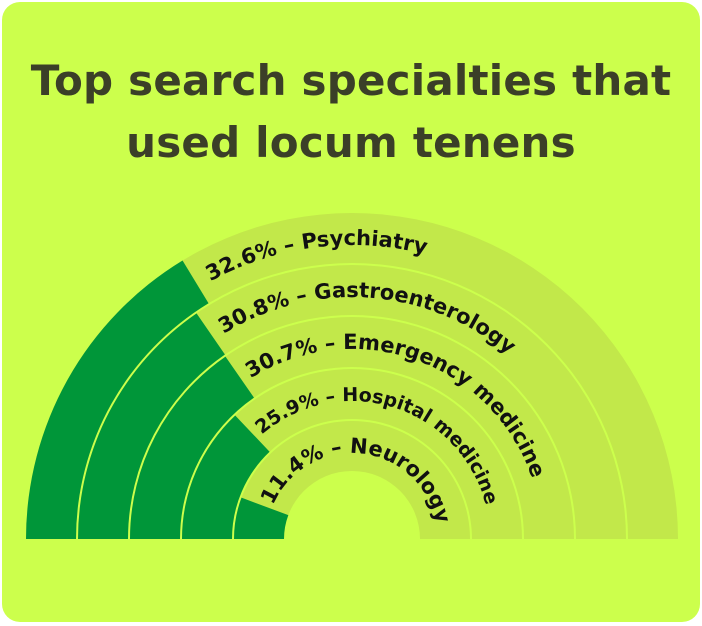  I want to click on bar-psychiatry, so click(117, 399).